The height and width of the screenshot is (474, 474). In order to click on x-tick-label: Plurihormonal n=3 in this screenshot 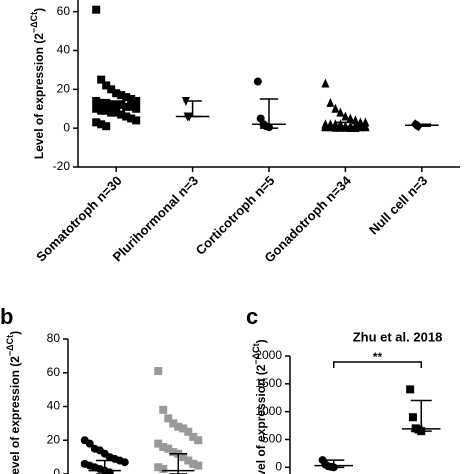, I will do `click(156, 219)`.